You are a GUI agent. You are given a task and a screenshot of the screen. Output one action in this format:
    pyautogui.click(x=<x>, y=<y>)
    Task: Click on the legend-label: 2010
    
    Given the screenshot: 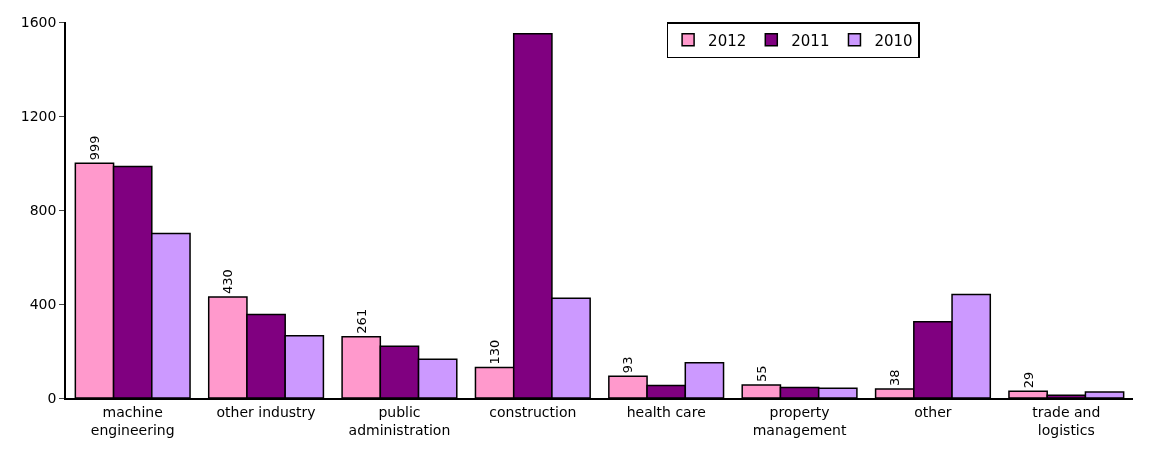 What is the action you would take?
    pyautogui.click(x=893, y=40)
    